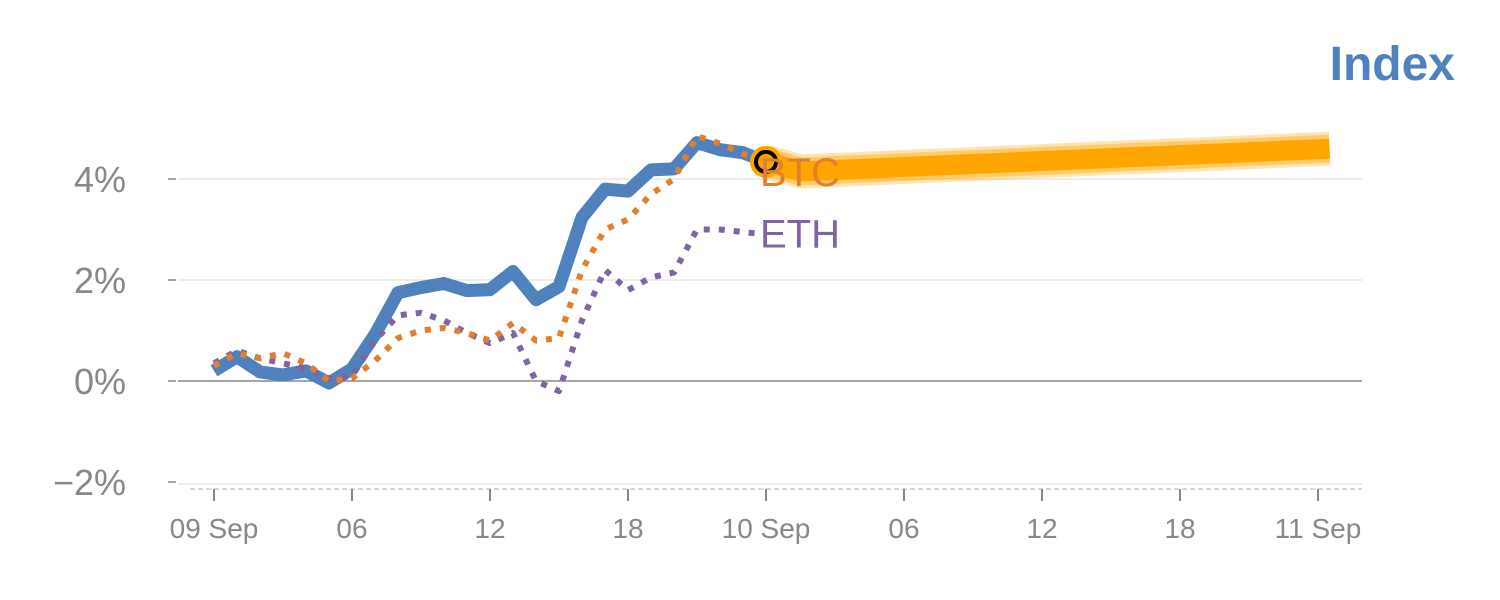 The width and height of the screenshot is (1500, 600). What do you see at coordinates (89, 482) in the screenshot?
I see `y-tick-label: −2%` at bounding box center [89, 482].